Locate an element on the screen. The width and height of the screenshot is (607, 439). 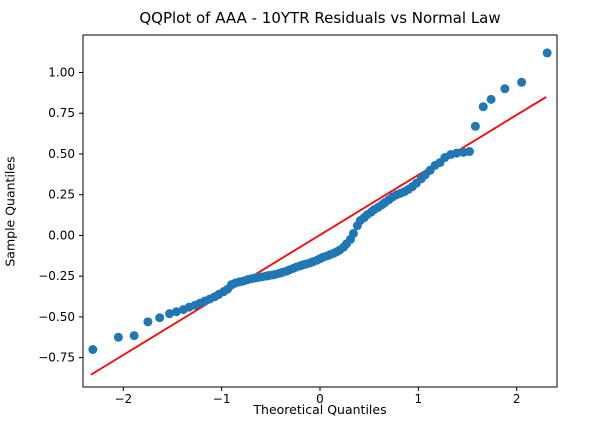
y-tick-label: −0.25 is located at coordinates (56, 276).